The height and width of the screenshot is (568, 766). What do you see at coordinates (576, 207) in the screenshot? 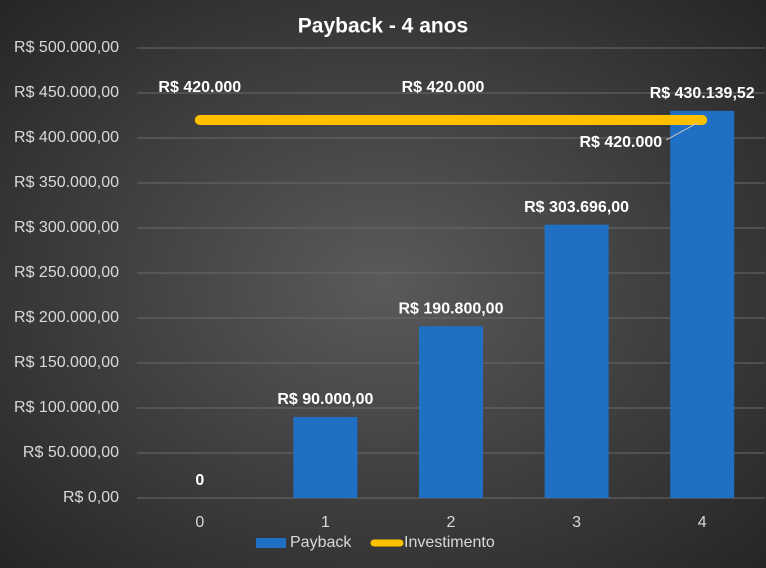
I see `data-label: R$ 303.696,00` at bounding box center [576, 207].